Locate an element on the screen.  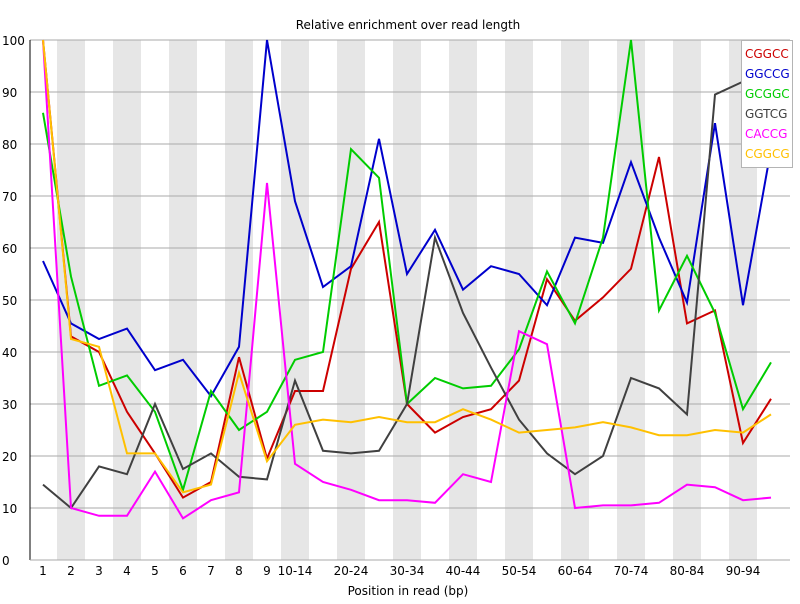
legend: CGGCC GGCCG GCGGC GGTCG CACCG CGGCG is located at coordinates (767, 104).